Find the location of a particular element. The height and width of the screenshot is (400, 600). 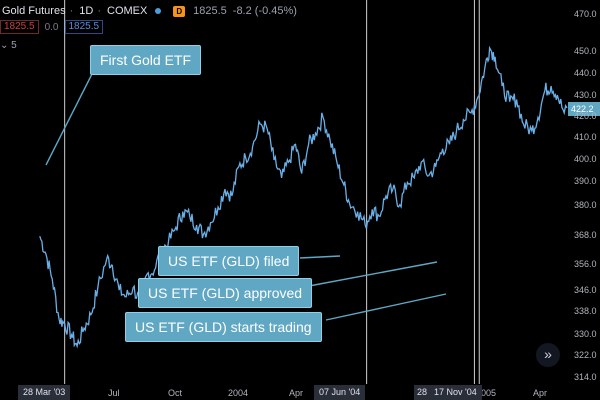

y-tick: 368.0 is located at coordinates (585, 235).